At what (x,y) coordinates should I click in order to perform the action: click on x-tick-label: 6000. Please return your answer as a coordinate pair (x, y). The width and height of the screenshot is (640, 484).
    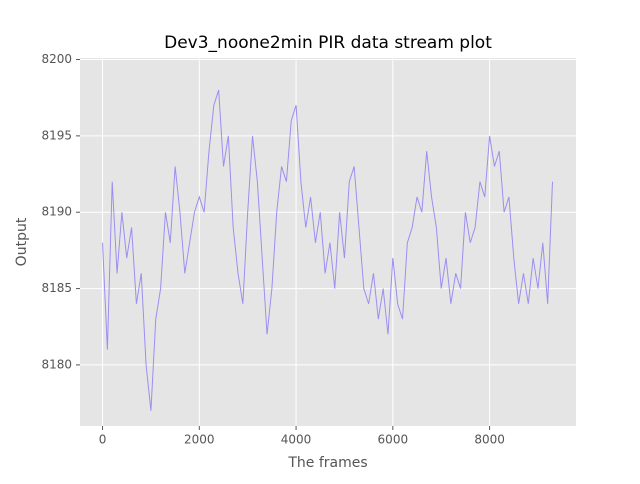
    Looking at the image, I should click on (393, 440).